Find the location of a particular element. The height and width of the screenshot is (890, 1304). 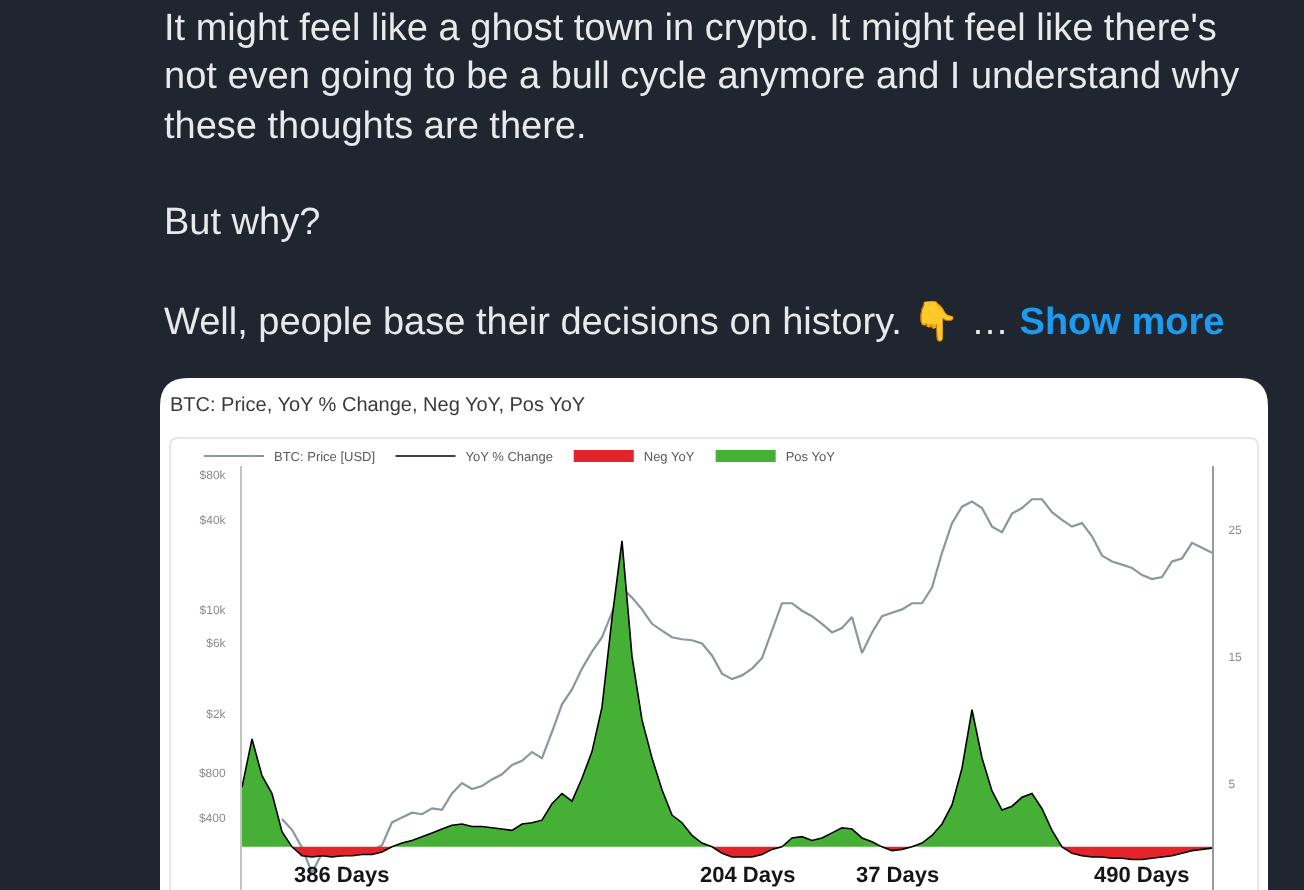

annotation: 204 Days is located at coordinates (748, 876).